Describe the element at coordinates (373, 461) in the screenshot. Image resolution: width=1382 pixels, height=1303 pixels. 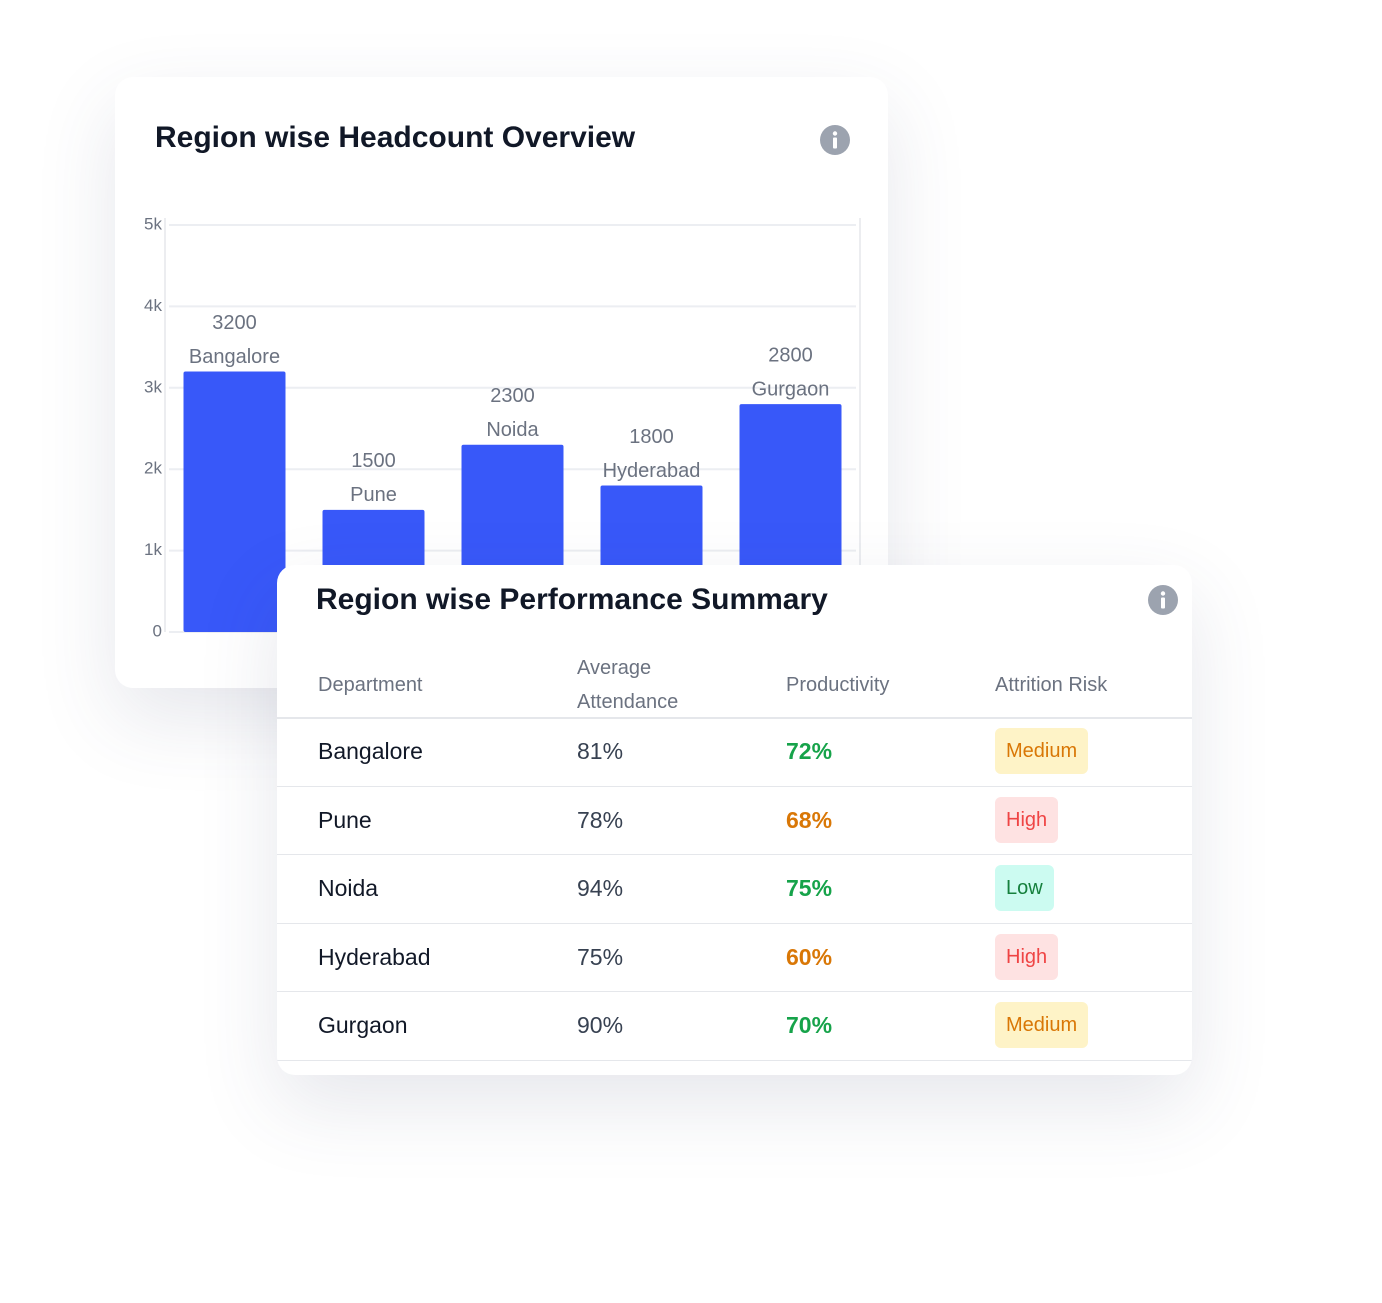
I see `value-label: 1500` at that location.